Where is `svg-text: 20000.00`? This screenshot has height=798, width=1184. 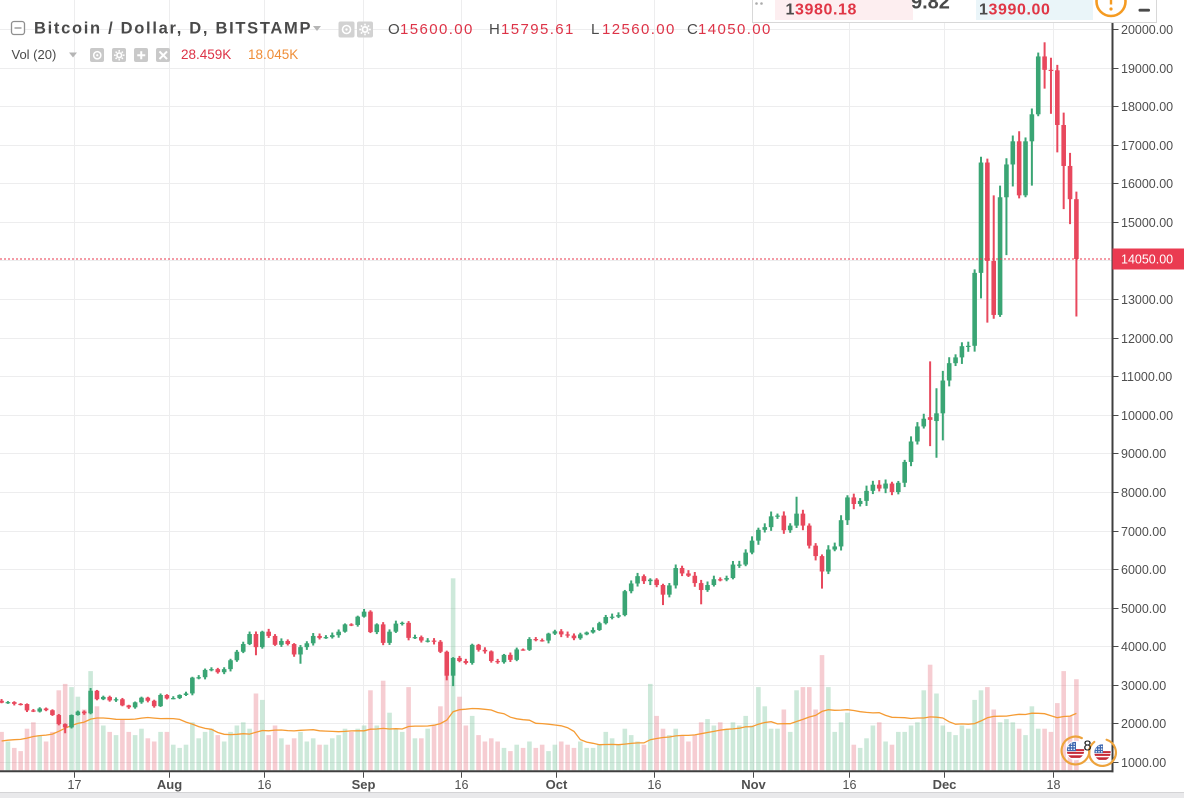
svg-text: 20000.00 is located at coordinates (1147, 30).